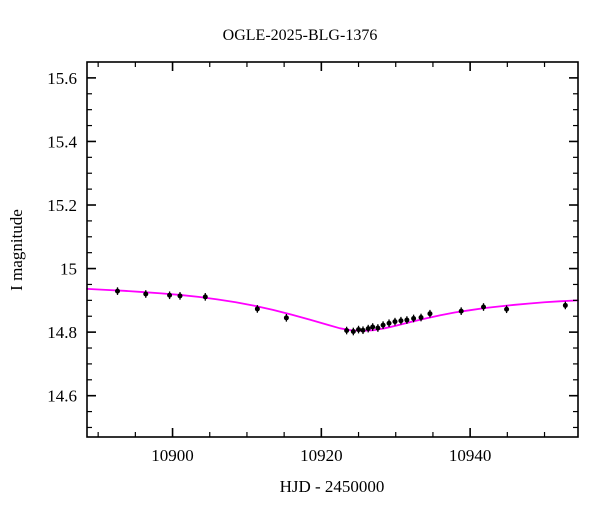 This screenshot has width=600, height=512. I want to click on x-axis-label: HJD - 2450000, so click(332, 486).